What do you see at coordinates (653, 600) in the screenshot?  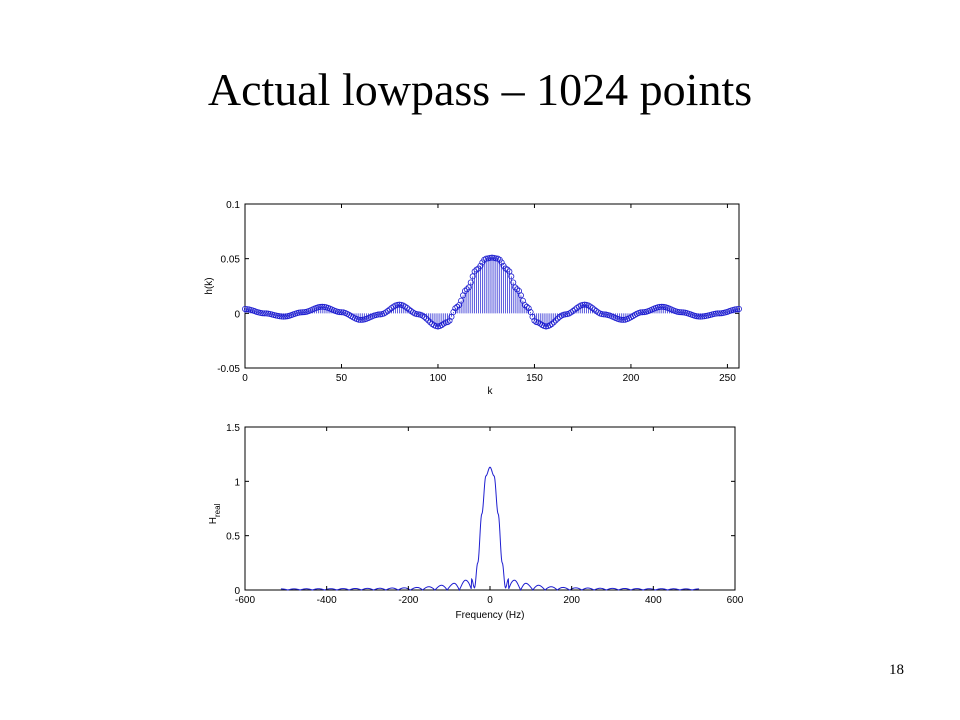 I see `bottom-xtick-label: 400` at bounding box center [653, 600].